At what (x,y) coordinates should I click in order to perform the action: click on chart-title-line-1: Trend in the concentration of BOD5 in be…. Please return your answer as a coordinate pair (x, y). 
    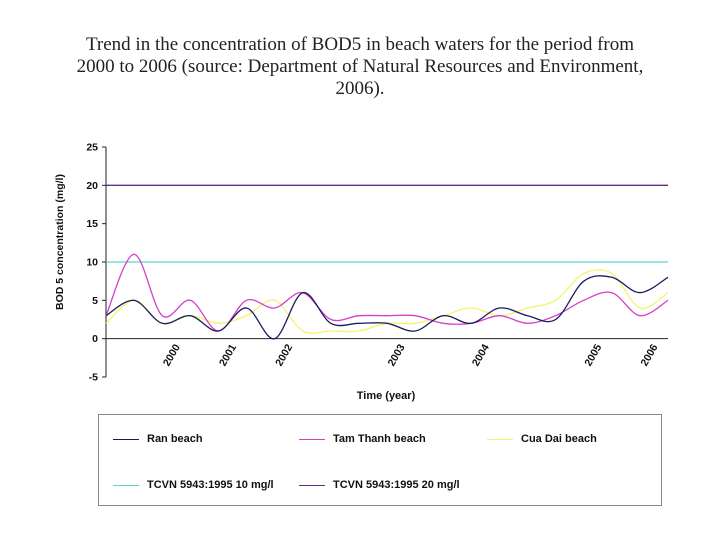
    Looking at the image, I should click on (360, 44).